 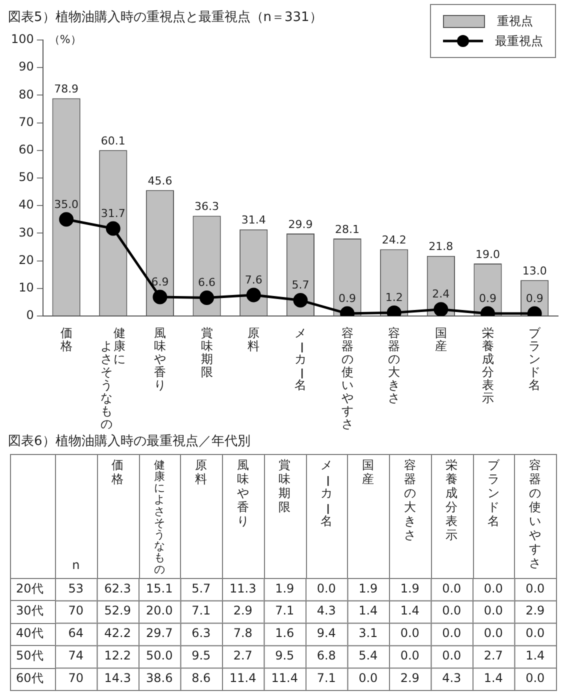 I want to click on data-label: 62.3, so click(x=117, y=588).